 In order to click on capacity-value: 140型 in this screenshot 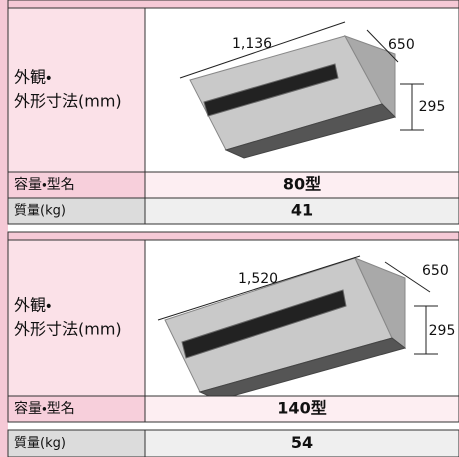, I will do `click(301, 408)`.